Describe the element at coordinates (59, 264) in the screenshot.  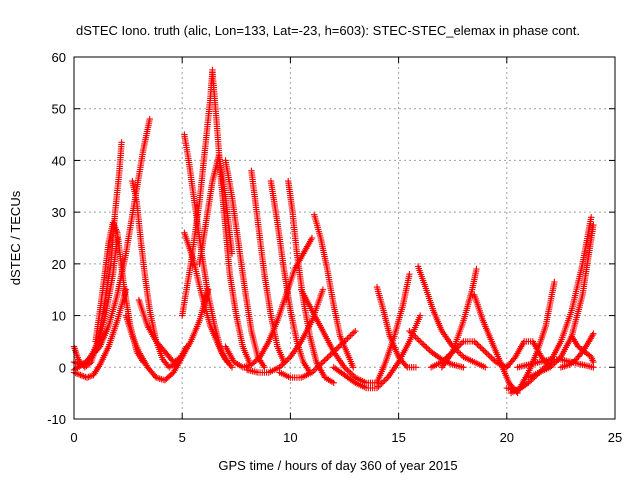
I see `y-tick-label: 20` at that location.